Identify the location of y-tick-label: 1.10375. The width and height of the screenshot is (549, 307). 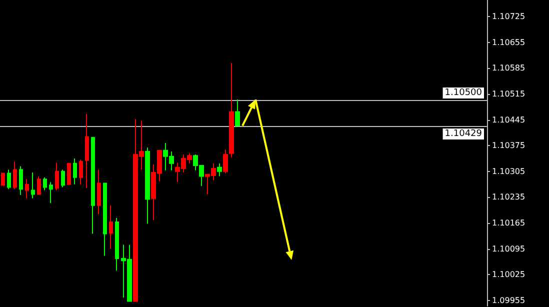
(509, 145).